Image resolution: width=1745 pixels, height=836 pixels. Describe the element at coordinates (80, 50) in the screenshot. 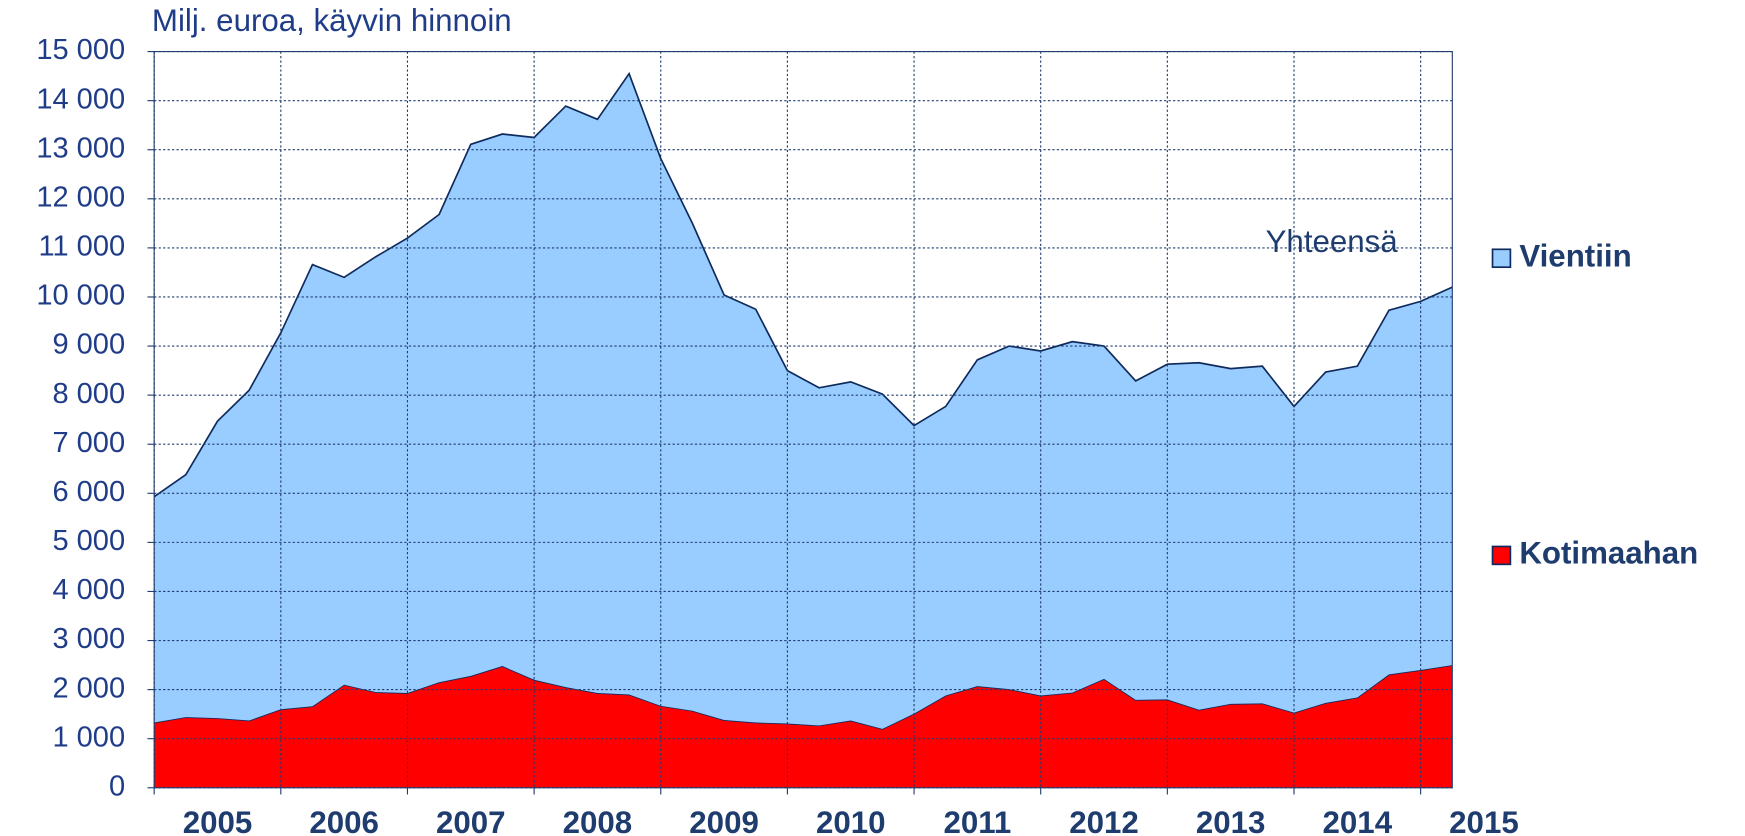

I see `y-tick-label: 15 000` at that location.